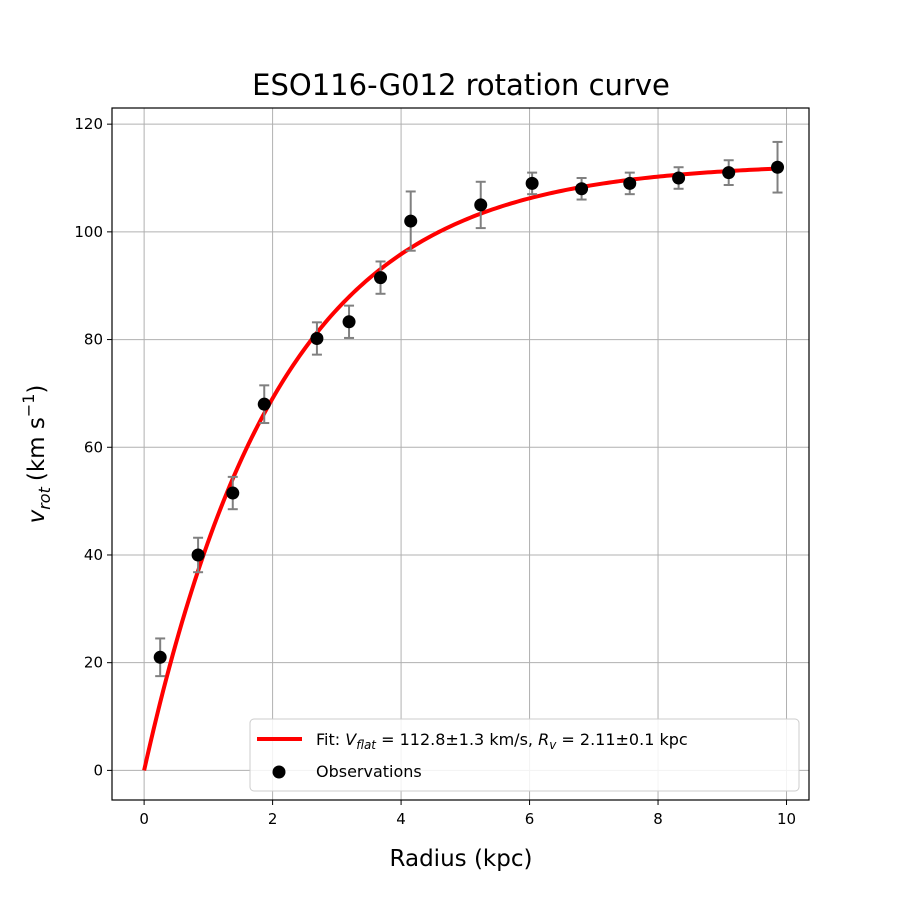 Image resolution: width=900 pixels, height=900 pixels. Describe the element at coordinates (401, 819) in the screenshot. I see `x-tick-label: 4` at that location.